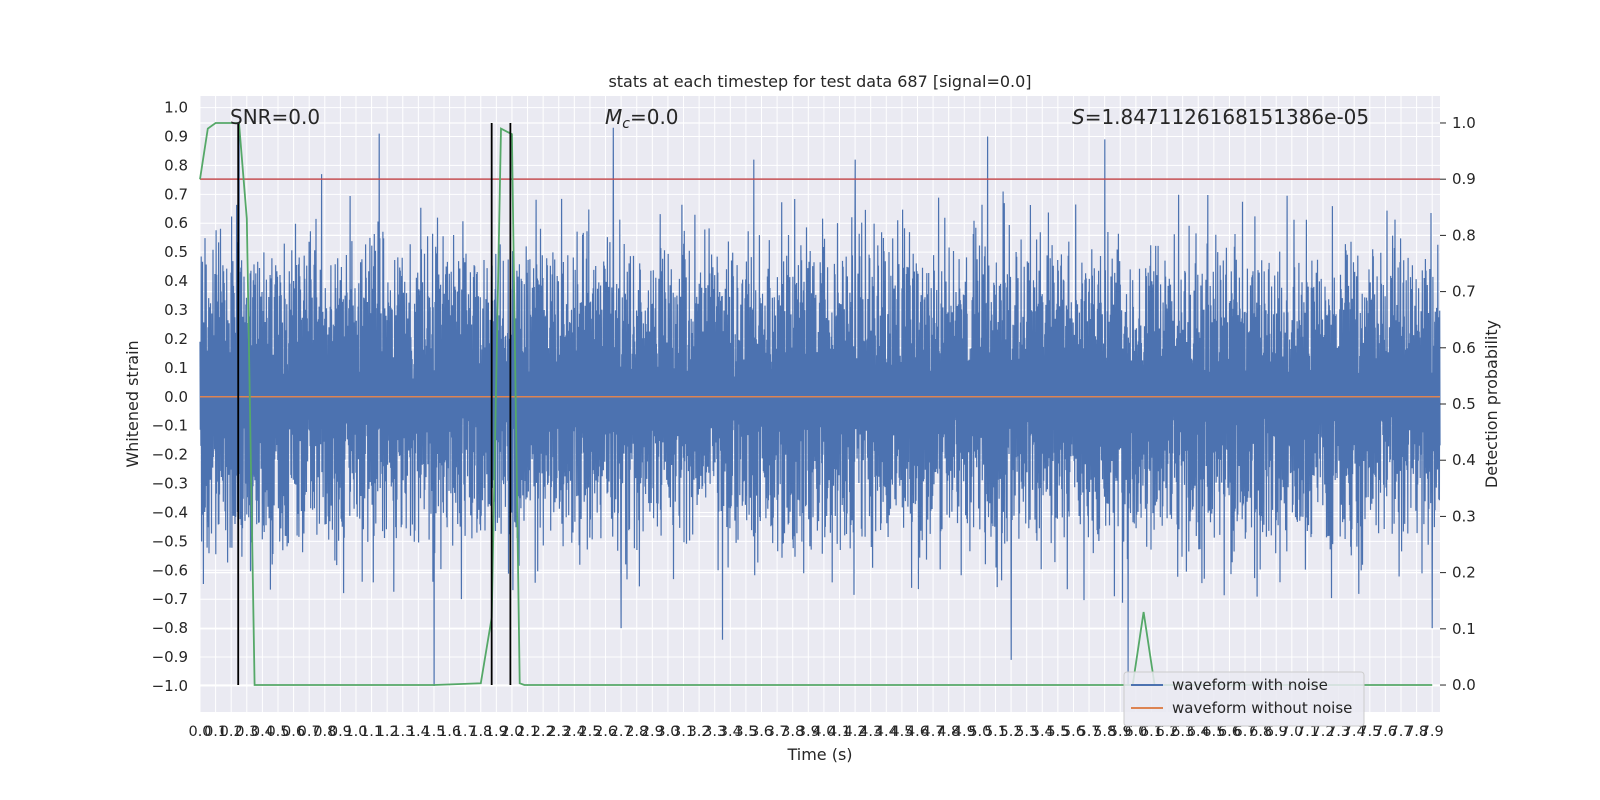  What do you see at coordinates (527, 732) in the screenshot?
I see `x-tick-label: 2.1` at bounding box center [527, 732].